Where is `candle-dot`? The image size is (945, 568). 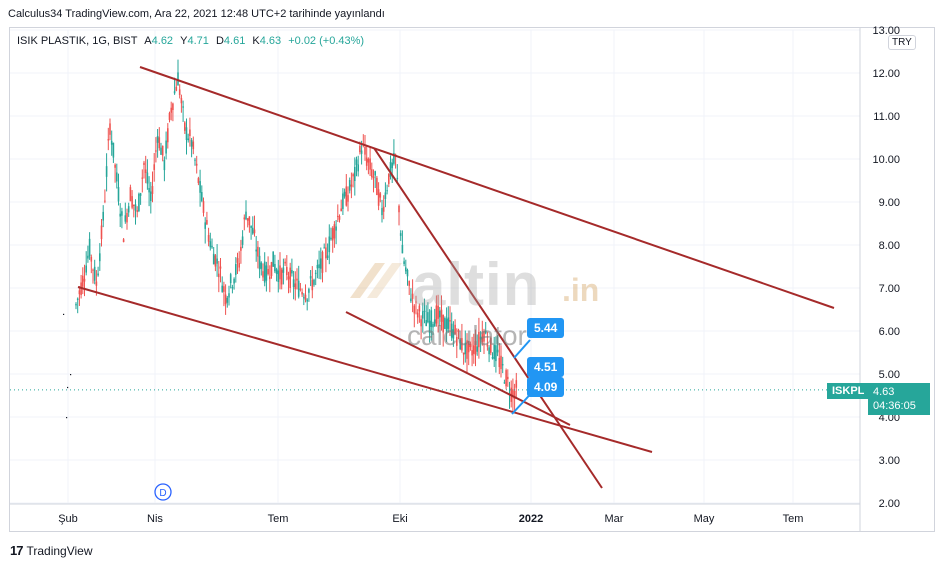
candle-dot is located at coordinates (68, 387).